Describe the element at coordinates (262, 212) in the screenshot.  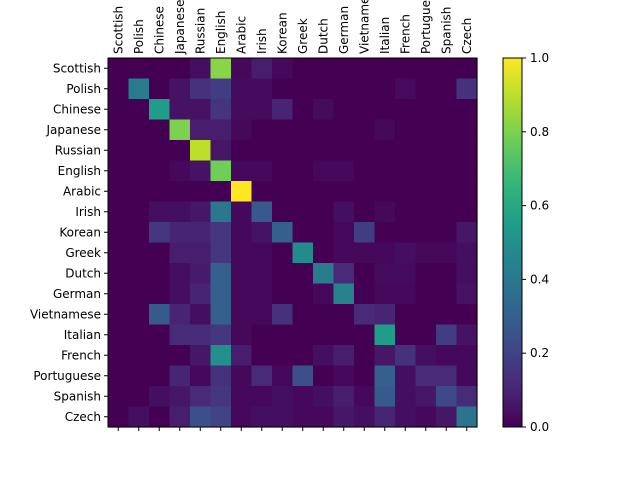
I see `cell-irish-irish` at that location.